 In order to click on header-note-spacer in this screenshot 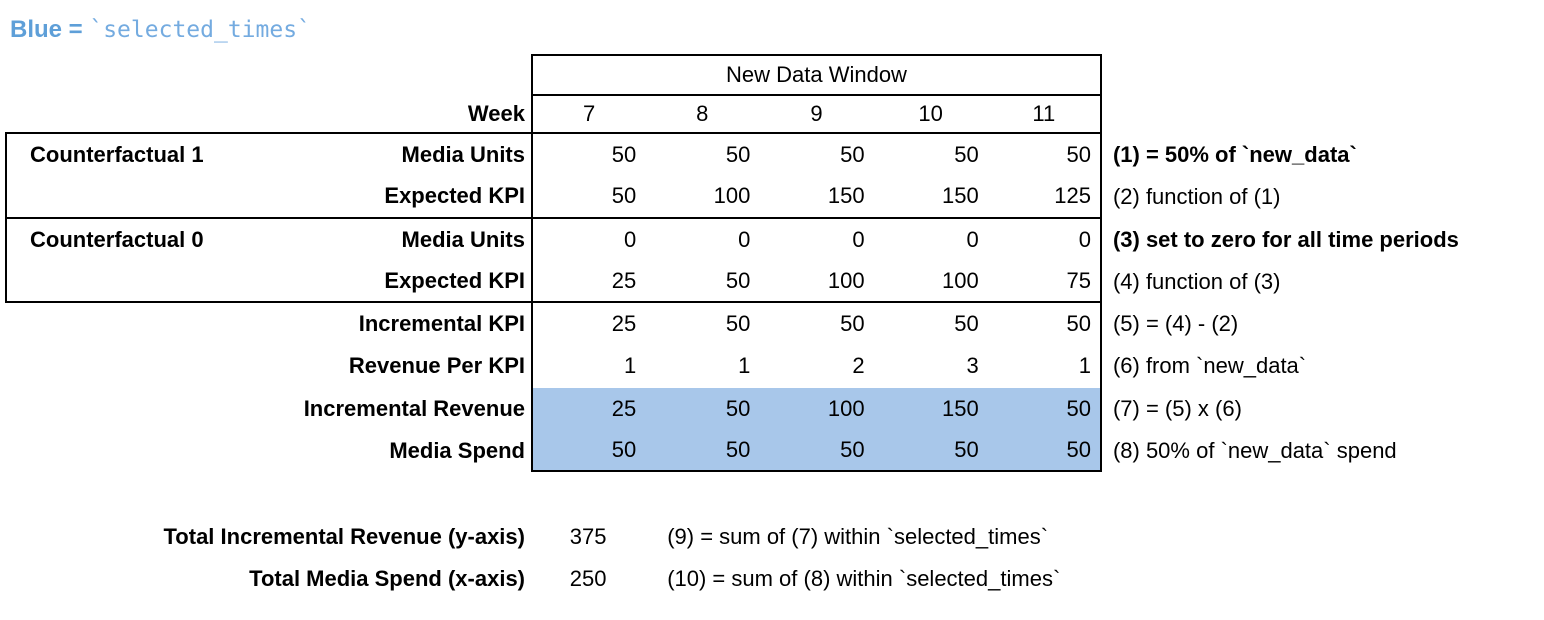, I will do `click(1280, 75)`.